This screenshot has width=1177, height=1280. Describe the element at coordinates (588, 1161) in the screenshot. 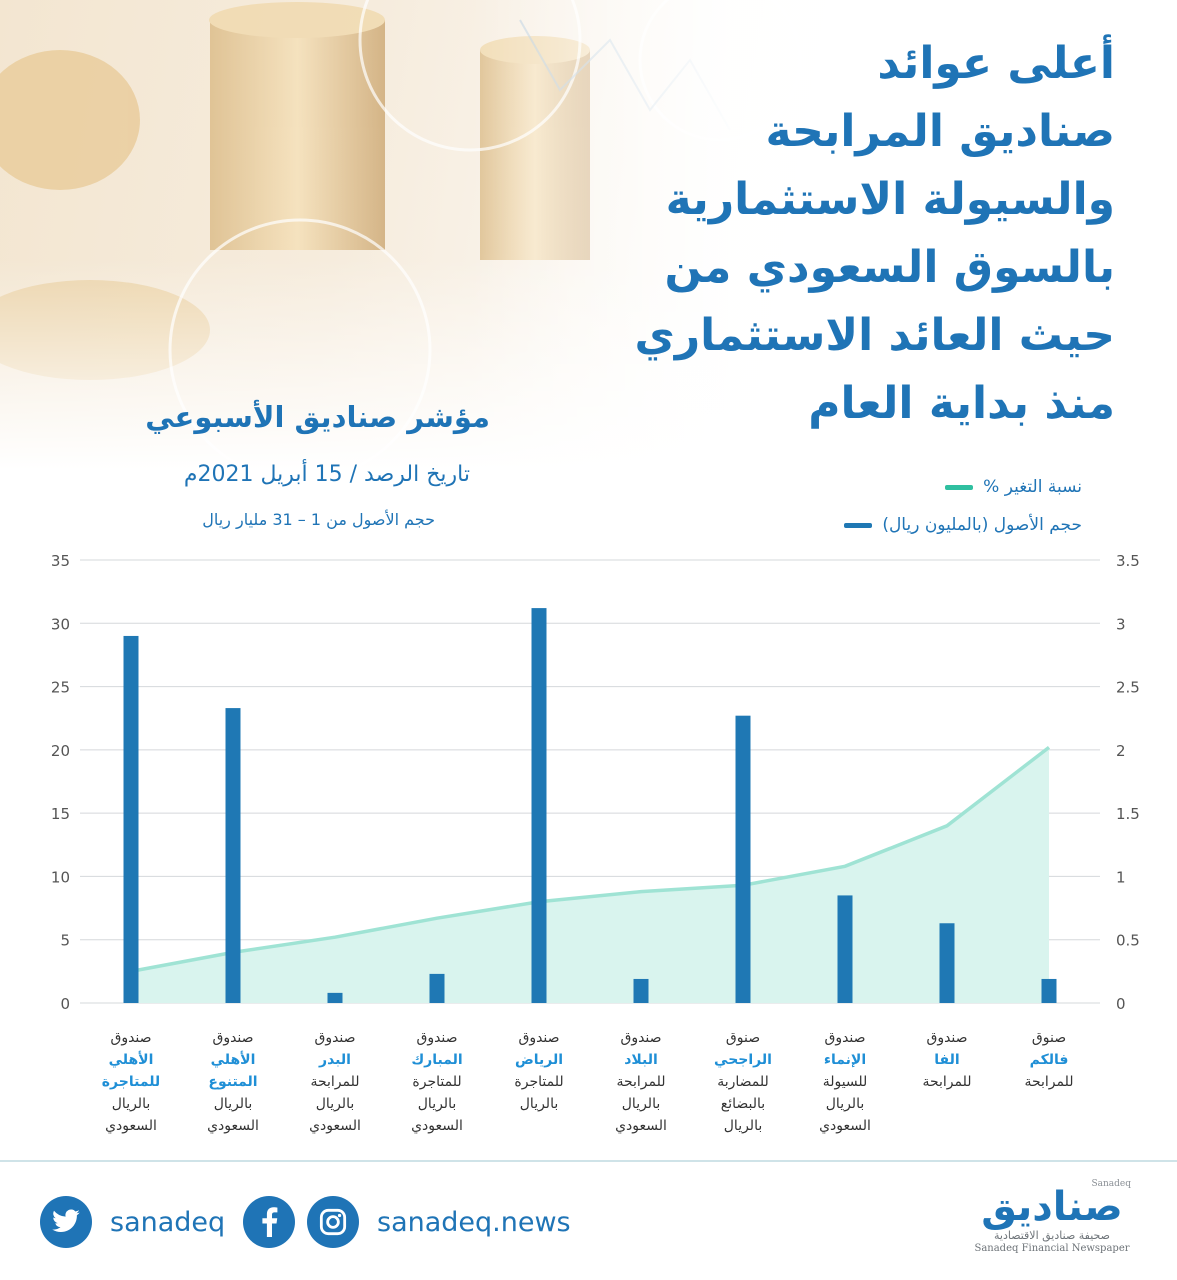

I see `footer-divider` at that location.